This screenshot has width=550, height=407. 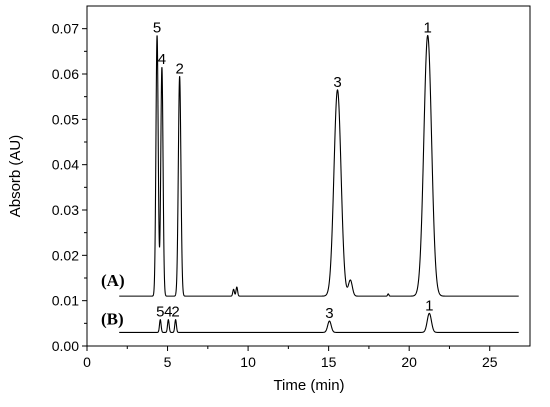 What do you see at coordinates (409, 362) in the screenshot?
I see `x-tick-label: 20` at bounding box center [409, 362].